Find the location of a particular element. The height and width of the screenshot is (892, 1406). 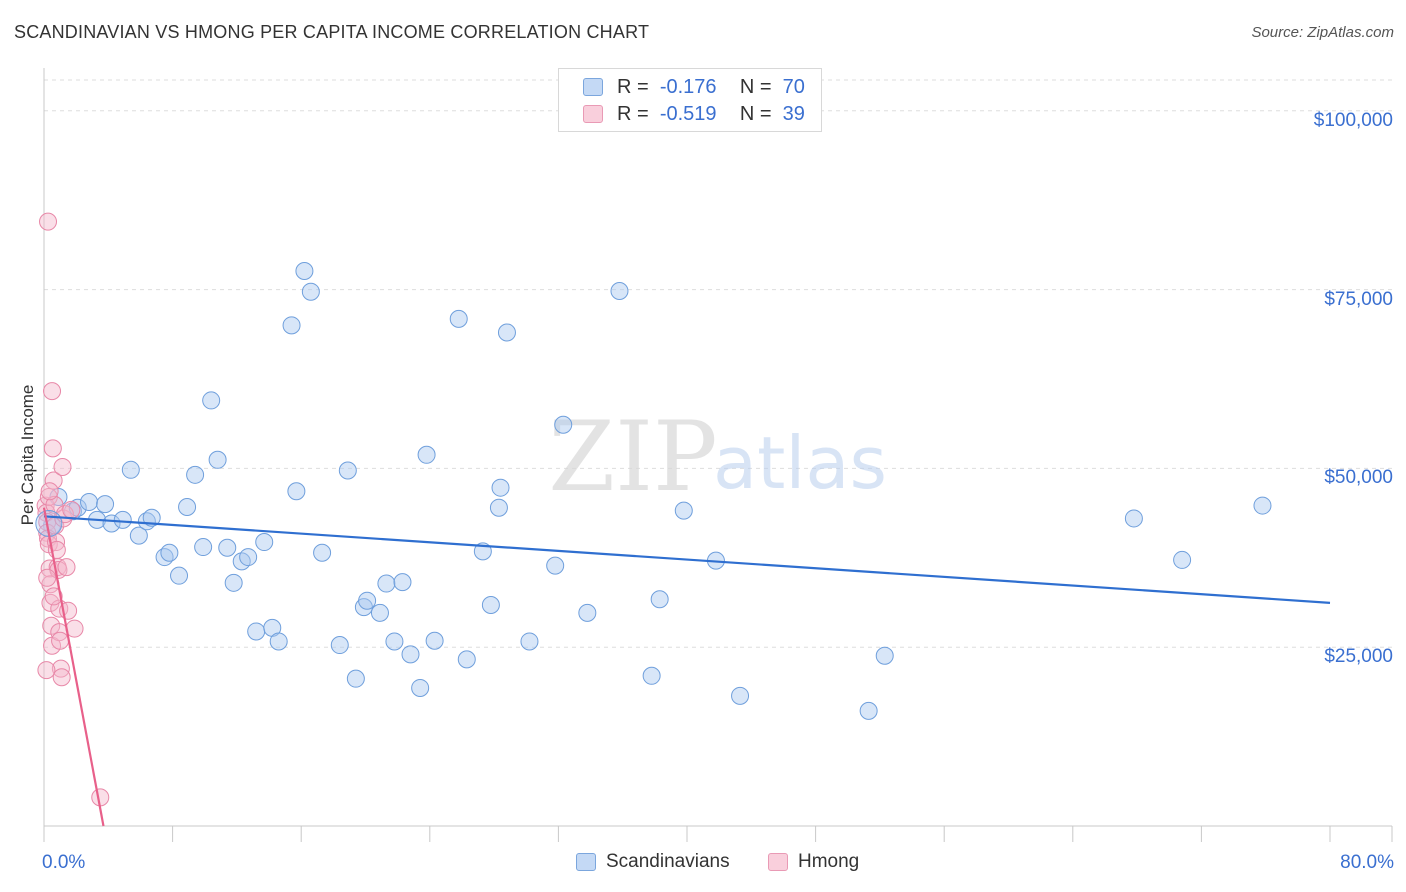

x-tick-min: 0.0% is located at coordinates (64, 862).